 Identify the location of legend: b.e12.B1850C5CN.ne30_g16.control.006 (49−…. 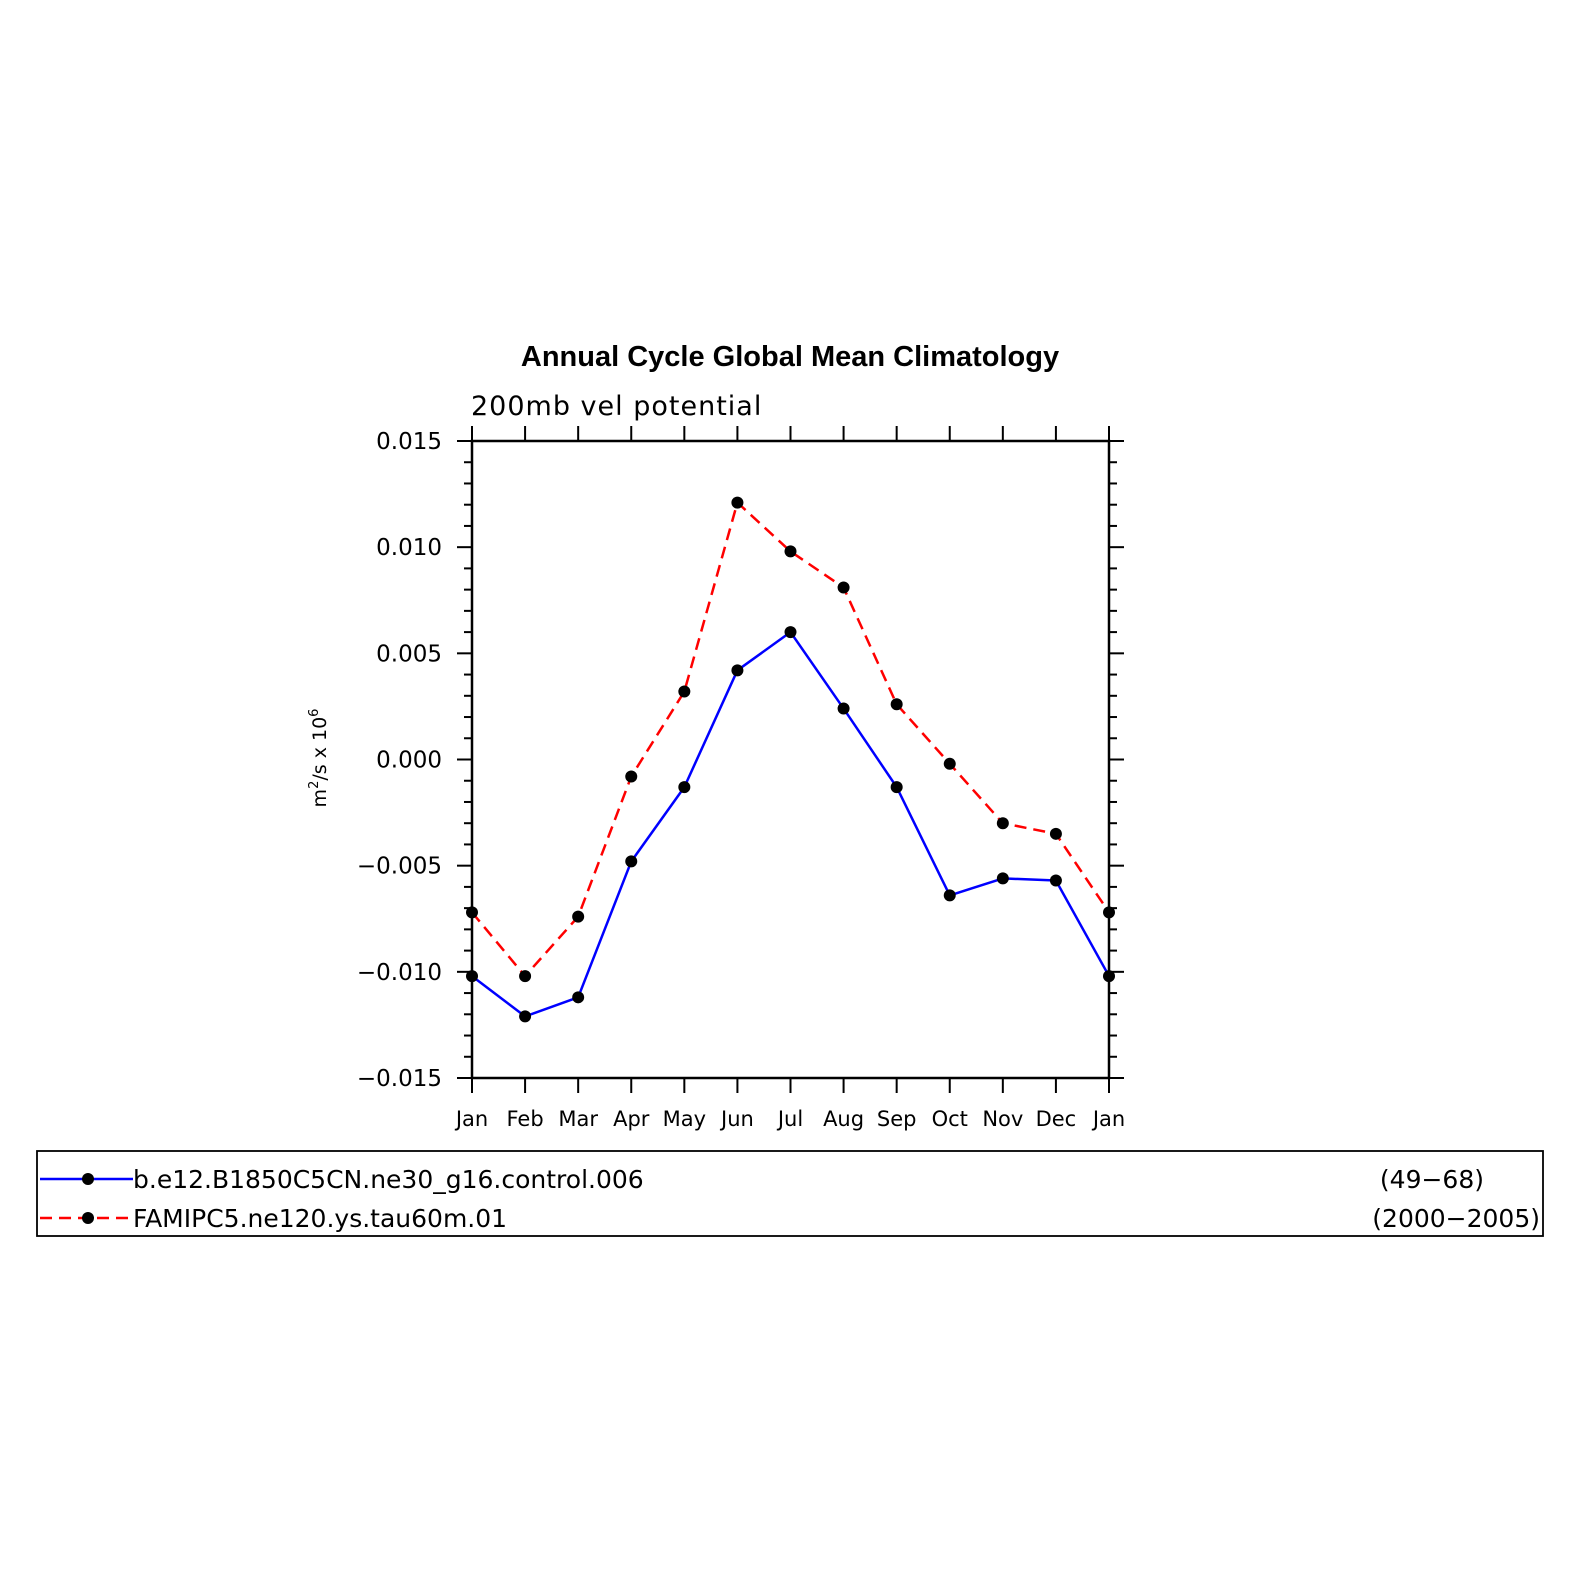
(790, 1193).